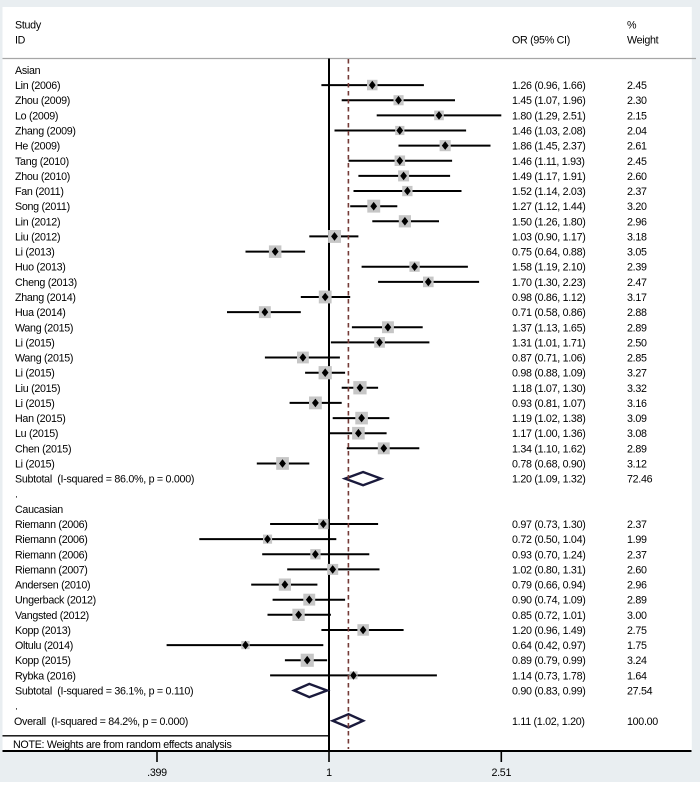 Image resolution: width=700 pixels, height=787 pixels. I want to click on svg-text: 0.87 (0.71, 1.06), so click(549, 359).